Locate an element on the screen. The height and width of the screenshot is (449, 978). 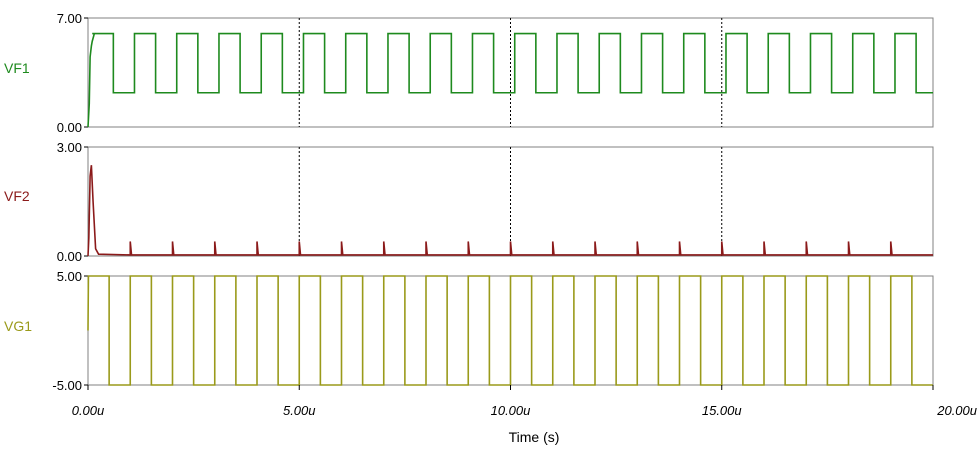
x-tick-label: 5.00u is located at coordinates (299, 410).